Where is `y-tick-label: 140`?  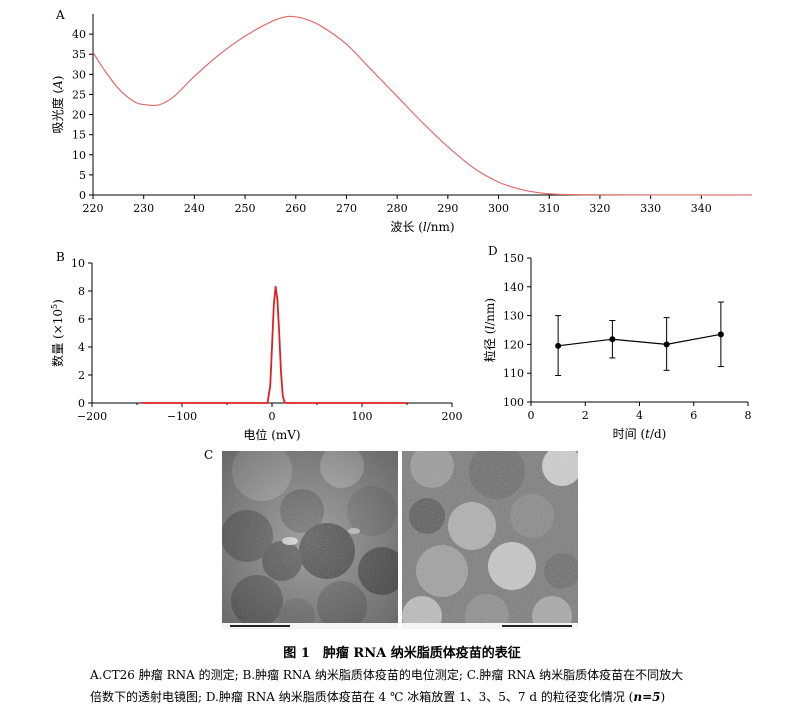 y-tick-label: 140 is located at coordinates (513, 287).